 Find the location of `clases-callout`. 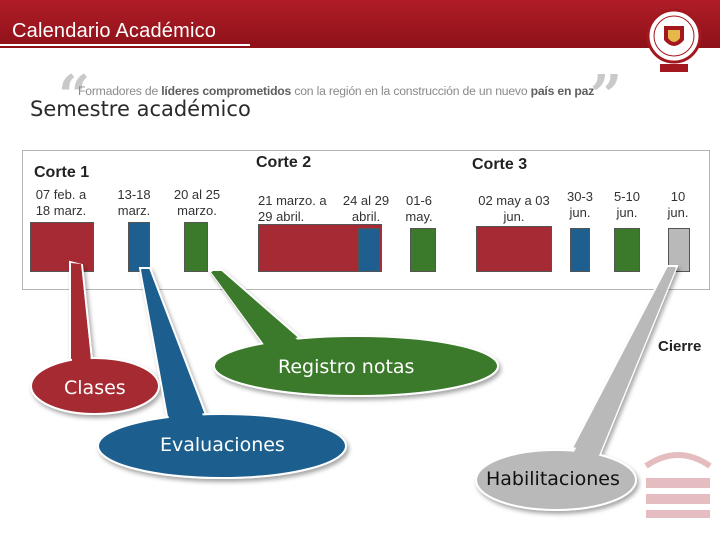

clases-callout is located at coordinates (95, 337).